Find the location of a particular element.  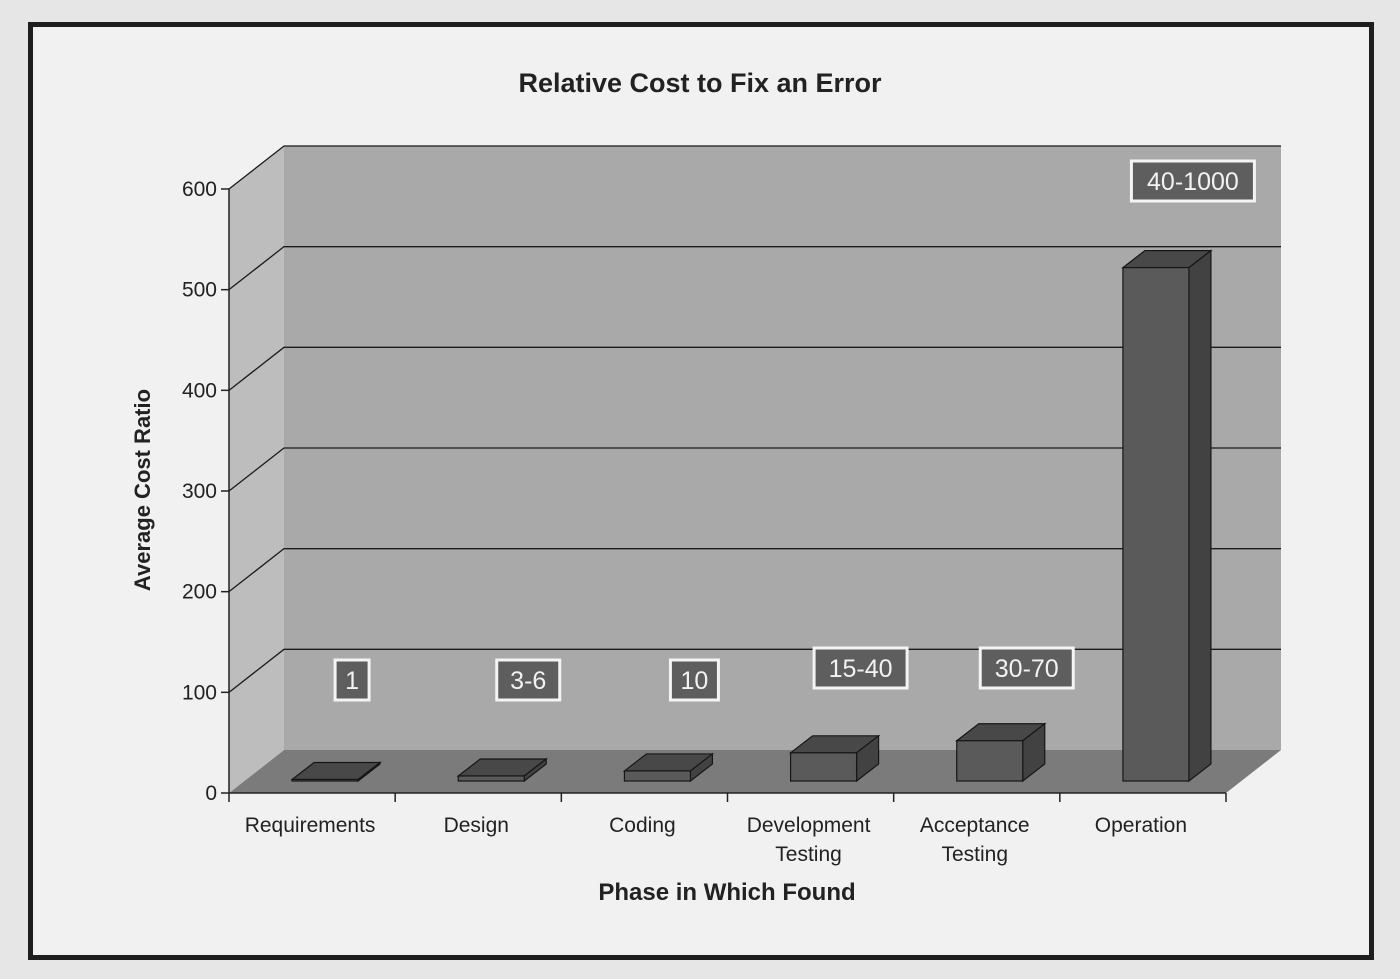

y-tick-label: 0 is located at coordinates (211, 793).